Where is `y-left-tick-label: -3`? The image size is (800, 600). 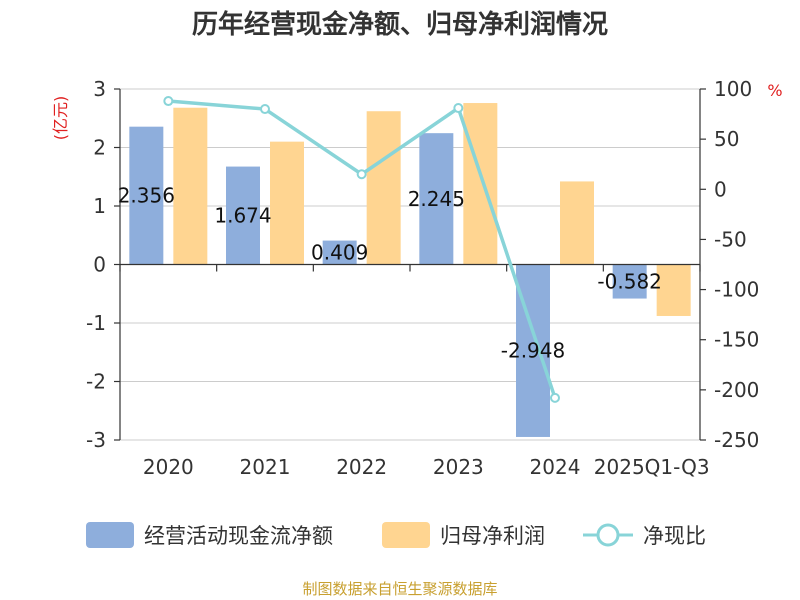
y-left-tick-label: -3 is located at coordinates (96, 440).